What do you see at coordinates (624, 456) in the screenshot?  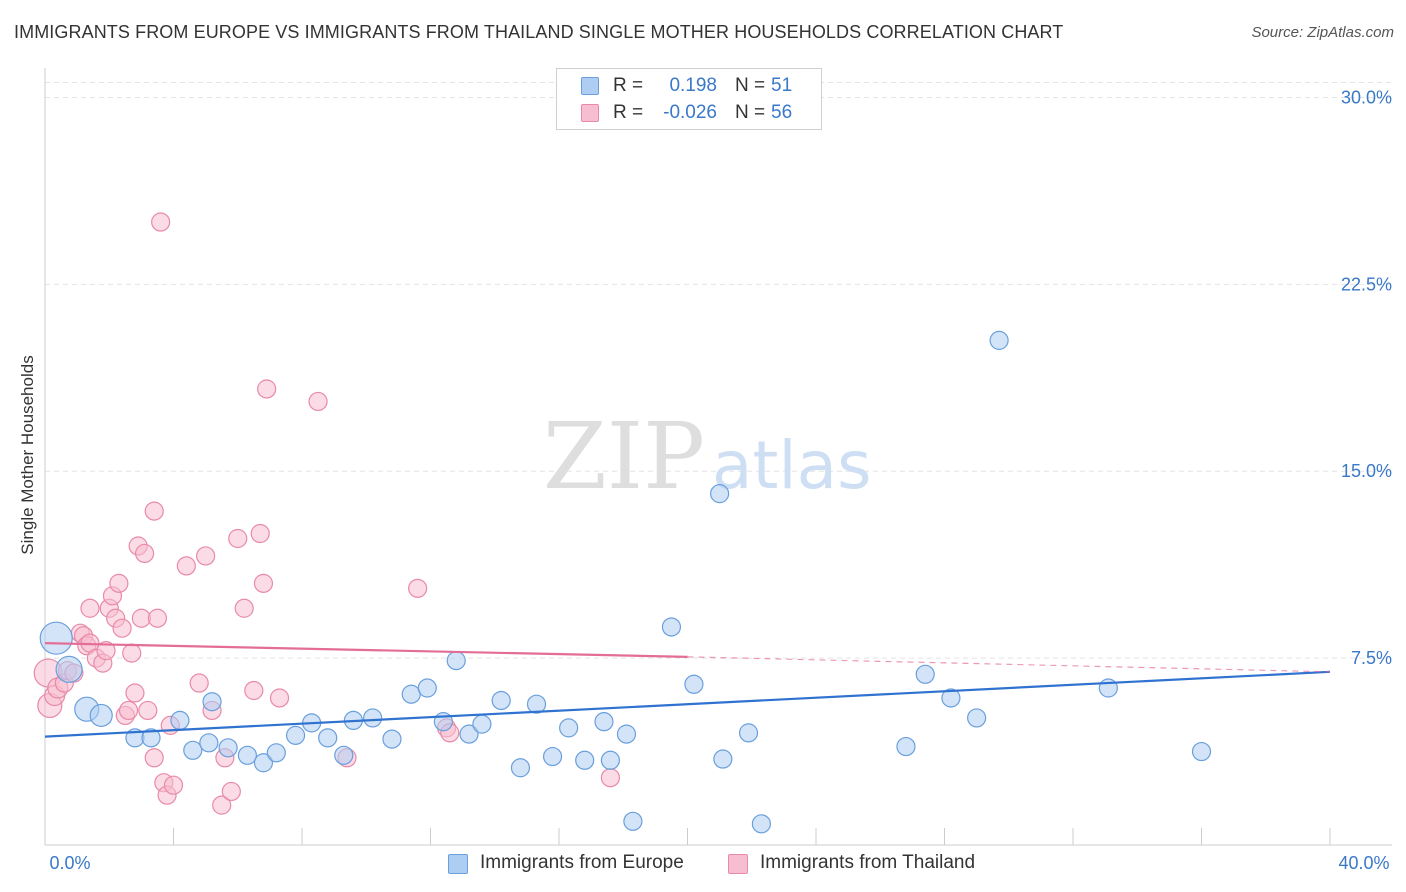 I see `watermark-zip: ZIP` at bounding box center [624, 456].